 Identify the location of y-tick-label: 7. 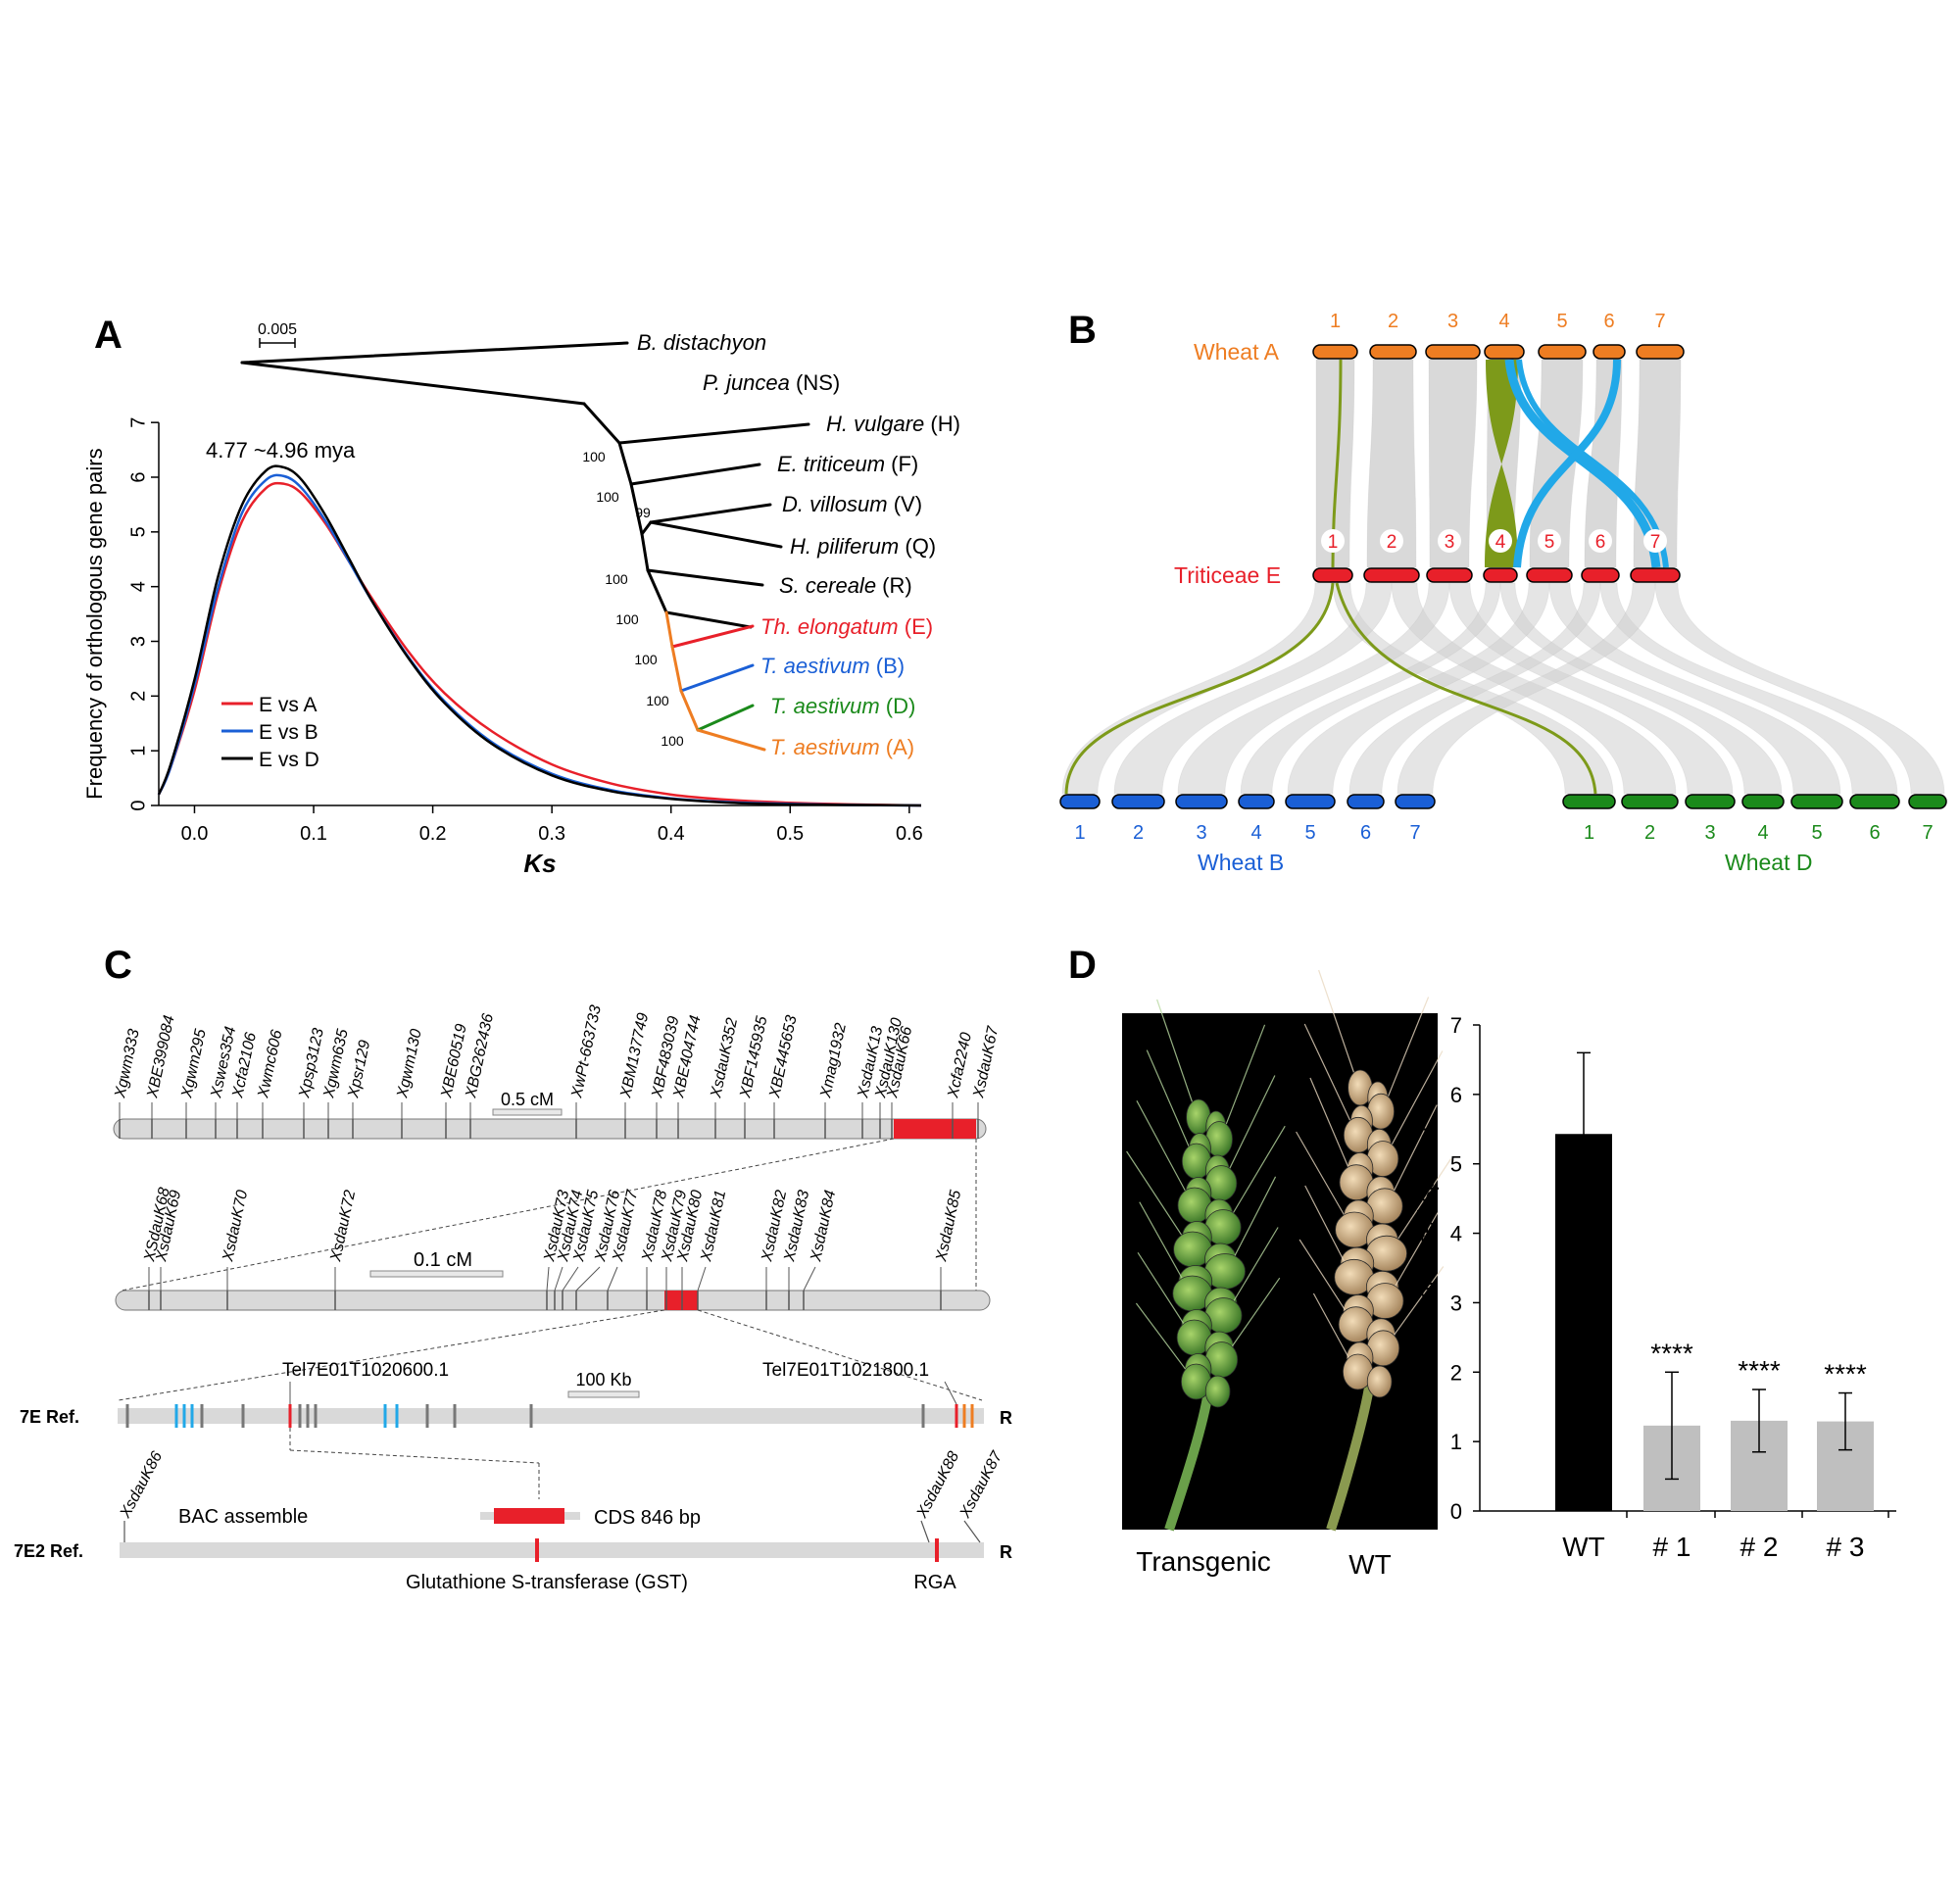
(1456, 1025).